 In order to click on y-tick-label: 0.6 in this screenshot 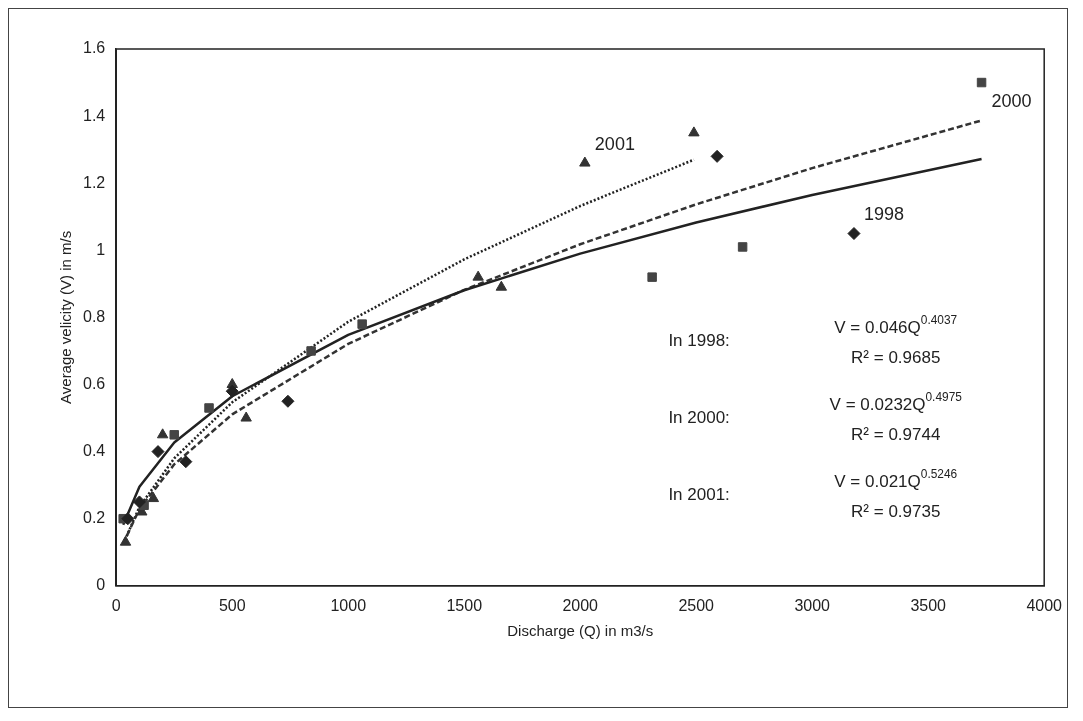, I will do `click(94, 383)`.